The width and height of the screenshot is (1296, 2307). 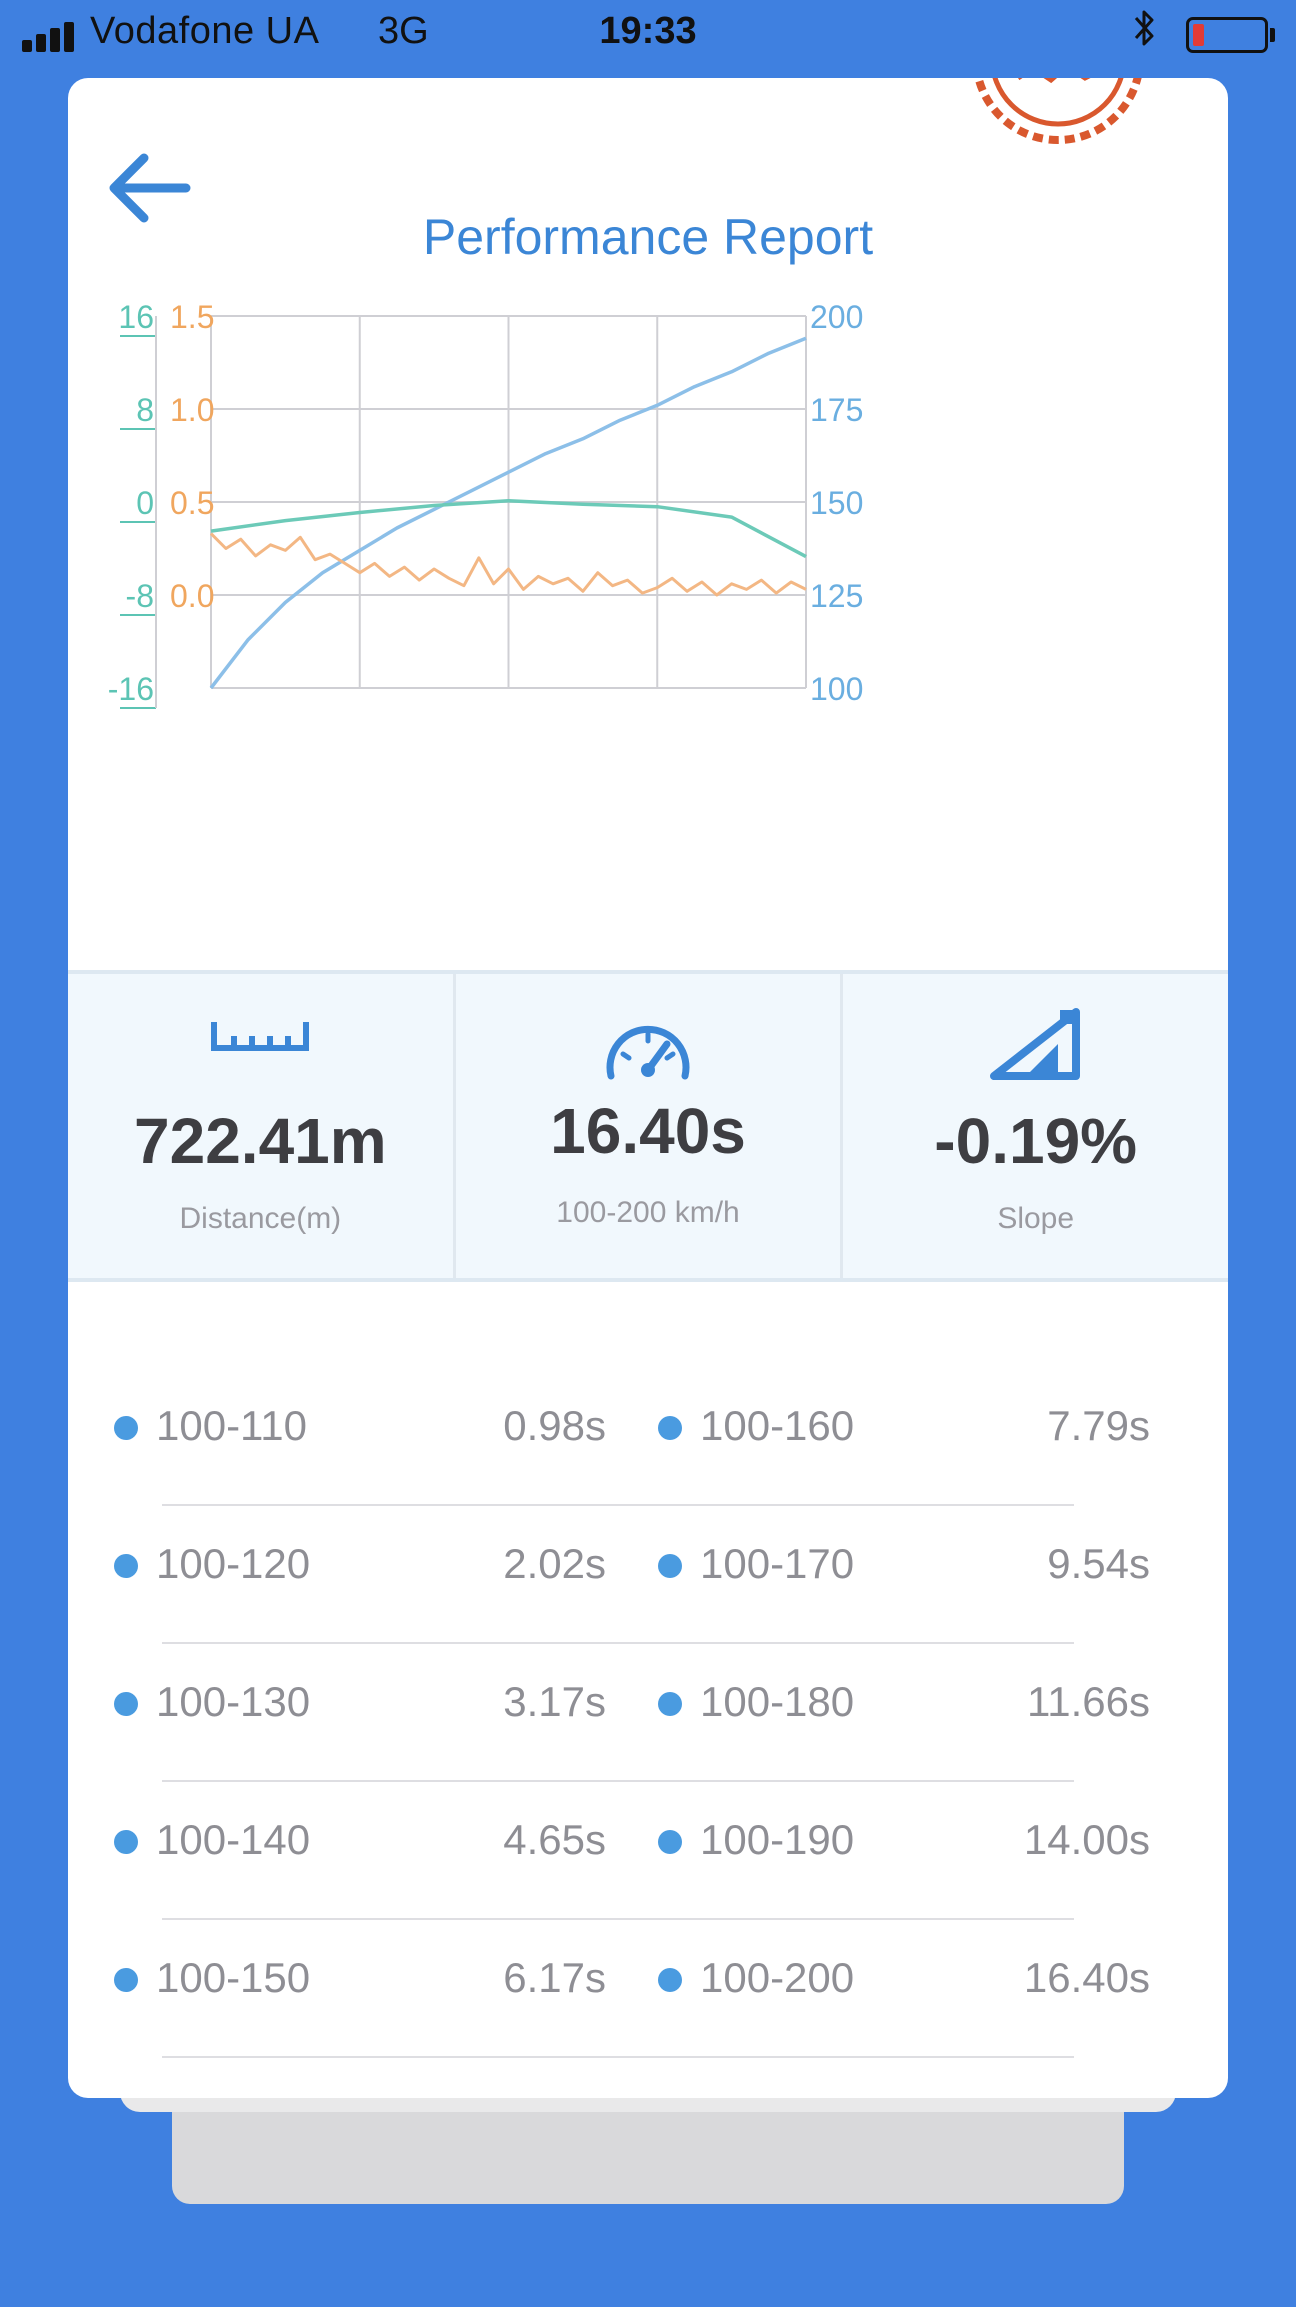 What do you see at coordinates (136, 317) in the screenshot?
I see `left-outer-tick-label: 16` at bounding box center [136, 317].